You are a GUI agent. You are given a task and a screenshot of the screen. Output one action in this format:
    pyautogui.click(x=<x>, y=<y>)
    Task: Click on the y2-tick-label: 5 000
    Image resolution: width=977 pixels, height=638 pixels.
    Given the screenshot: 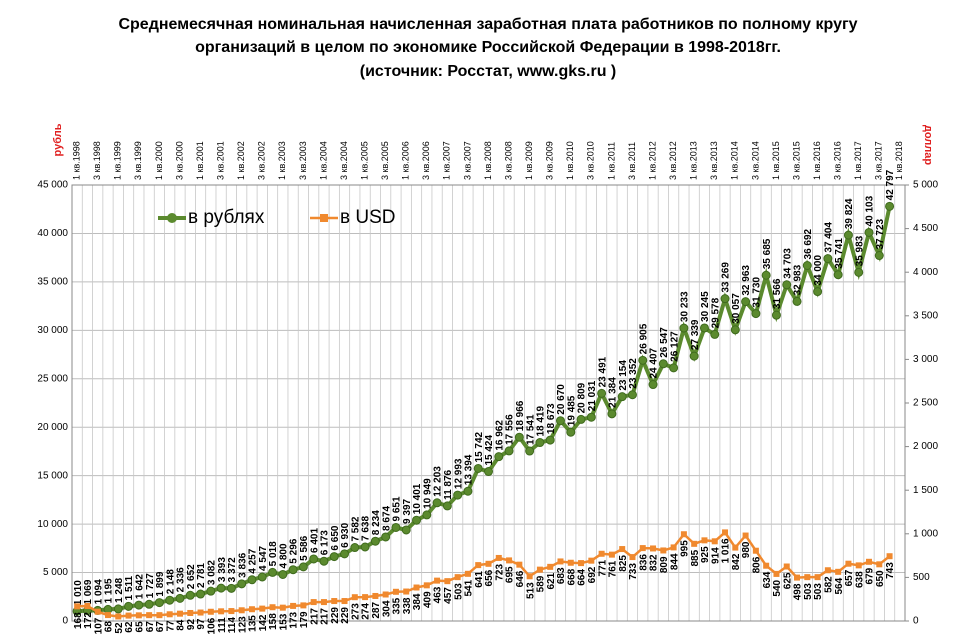 What is the action you would take?
    pyautogui.click(x=925, y=185)
    